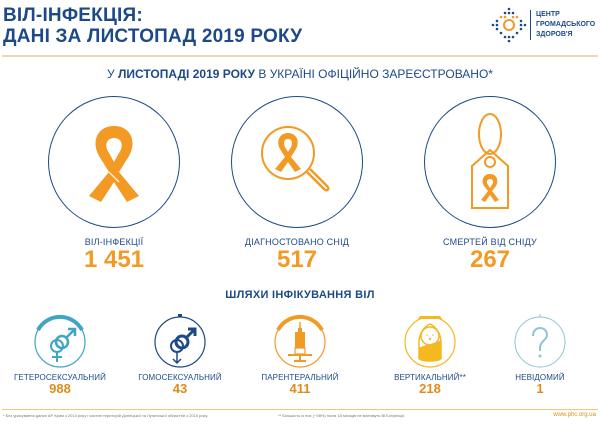 Image resolution: width=600 pixels, height=424 pixels. What do you see at coordinates (114, 242) in the screenshot?
I see `stat-label: ВІЛ-ІНФЕКЦІЇ` at bounding box center [114, 242].